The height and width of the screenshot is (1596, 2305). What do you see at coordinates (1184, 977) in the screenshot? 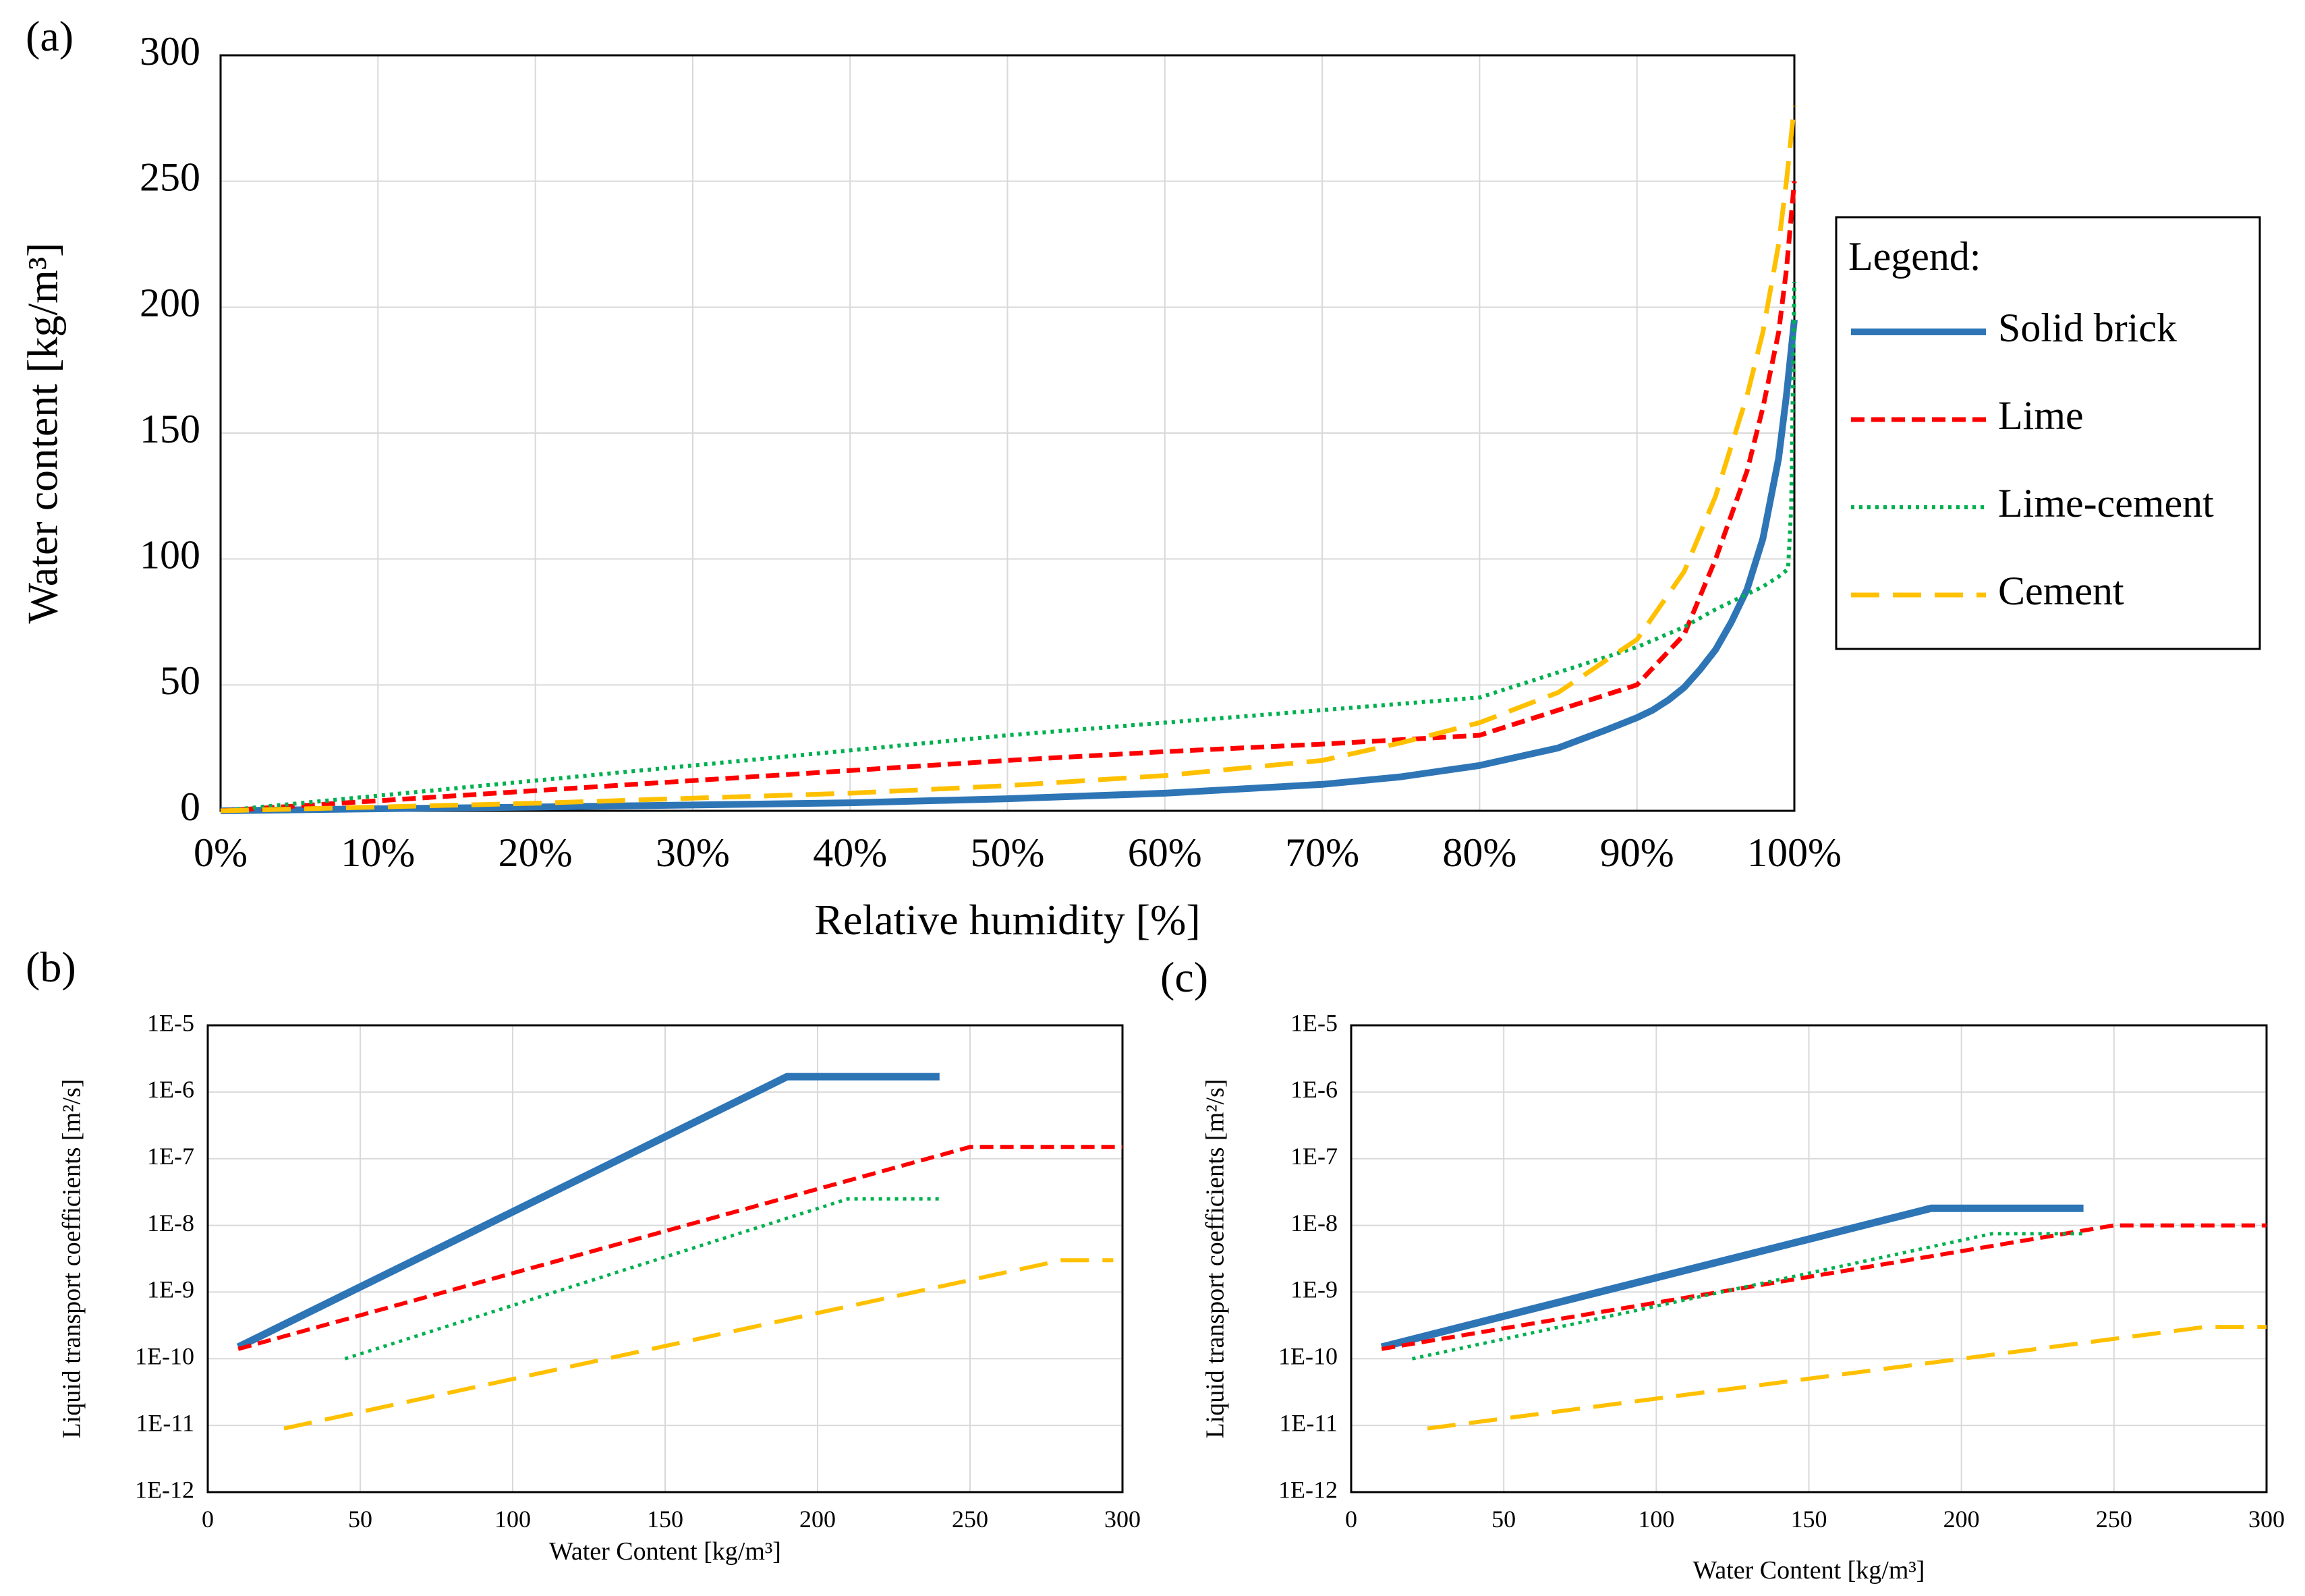
I see `panel-label: (c)` at bounding box center [1184, 977].